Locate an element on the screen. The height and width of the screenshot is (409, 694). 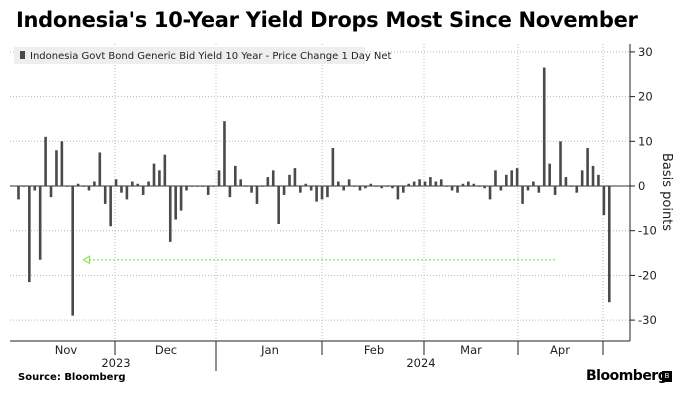
legend-box is located at coordinates (189, 55).